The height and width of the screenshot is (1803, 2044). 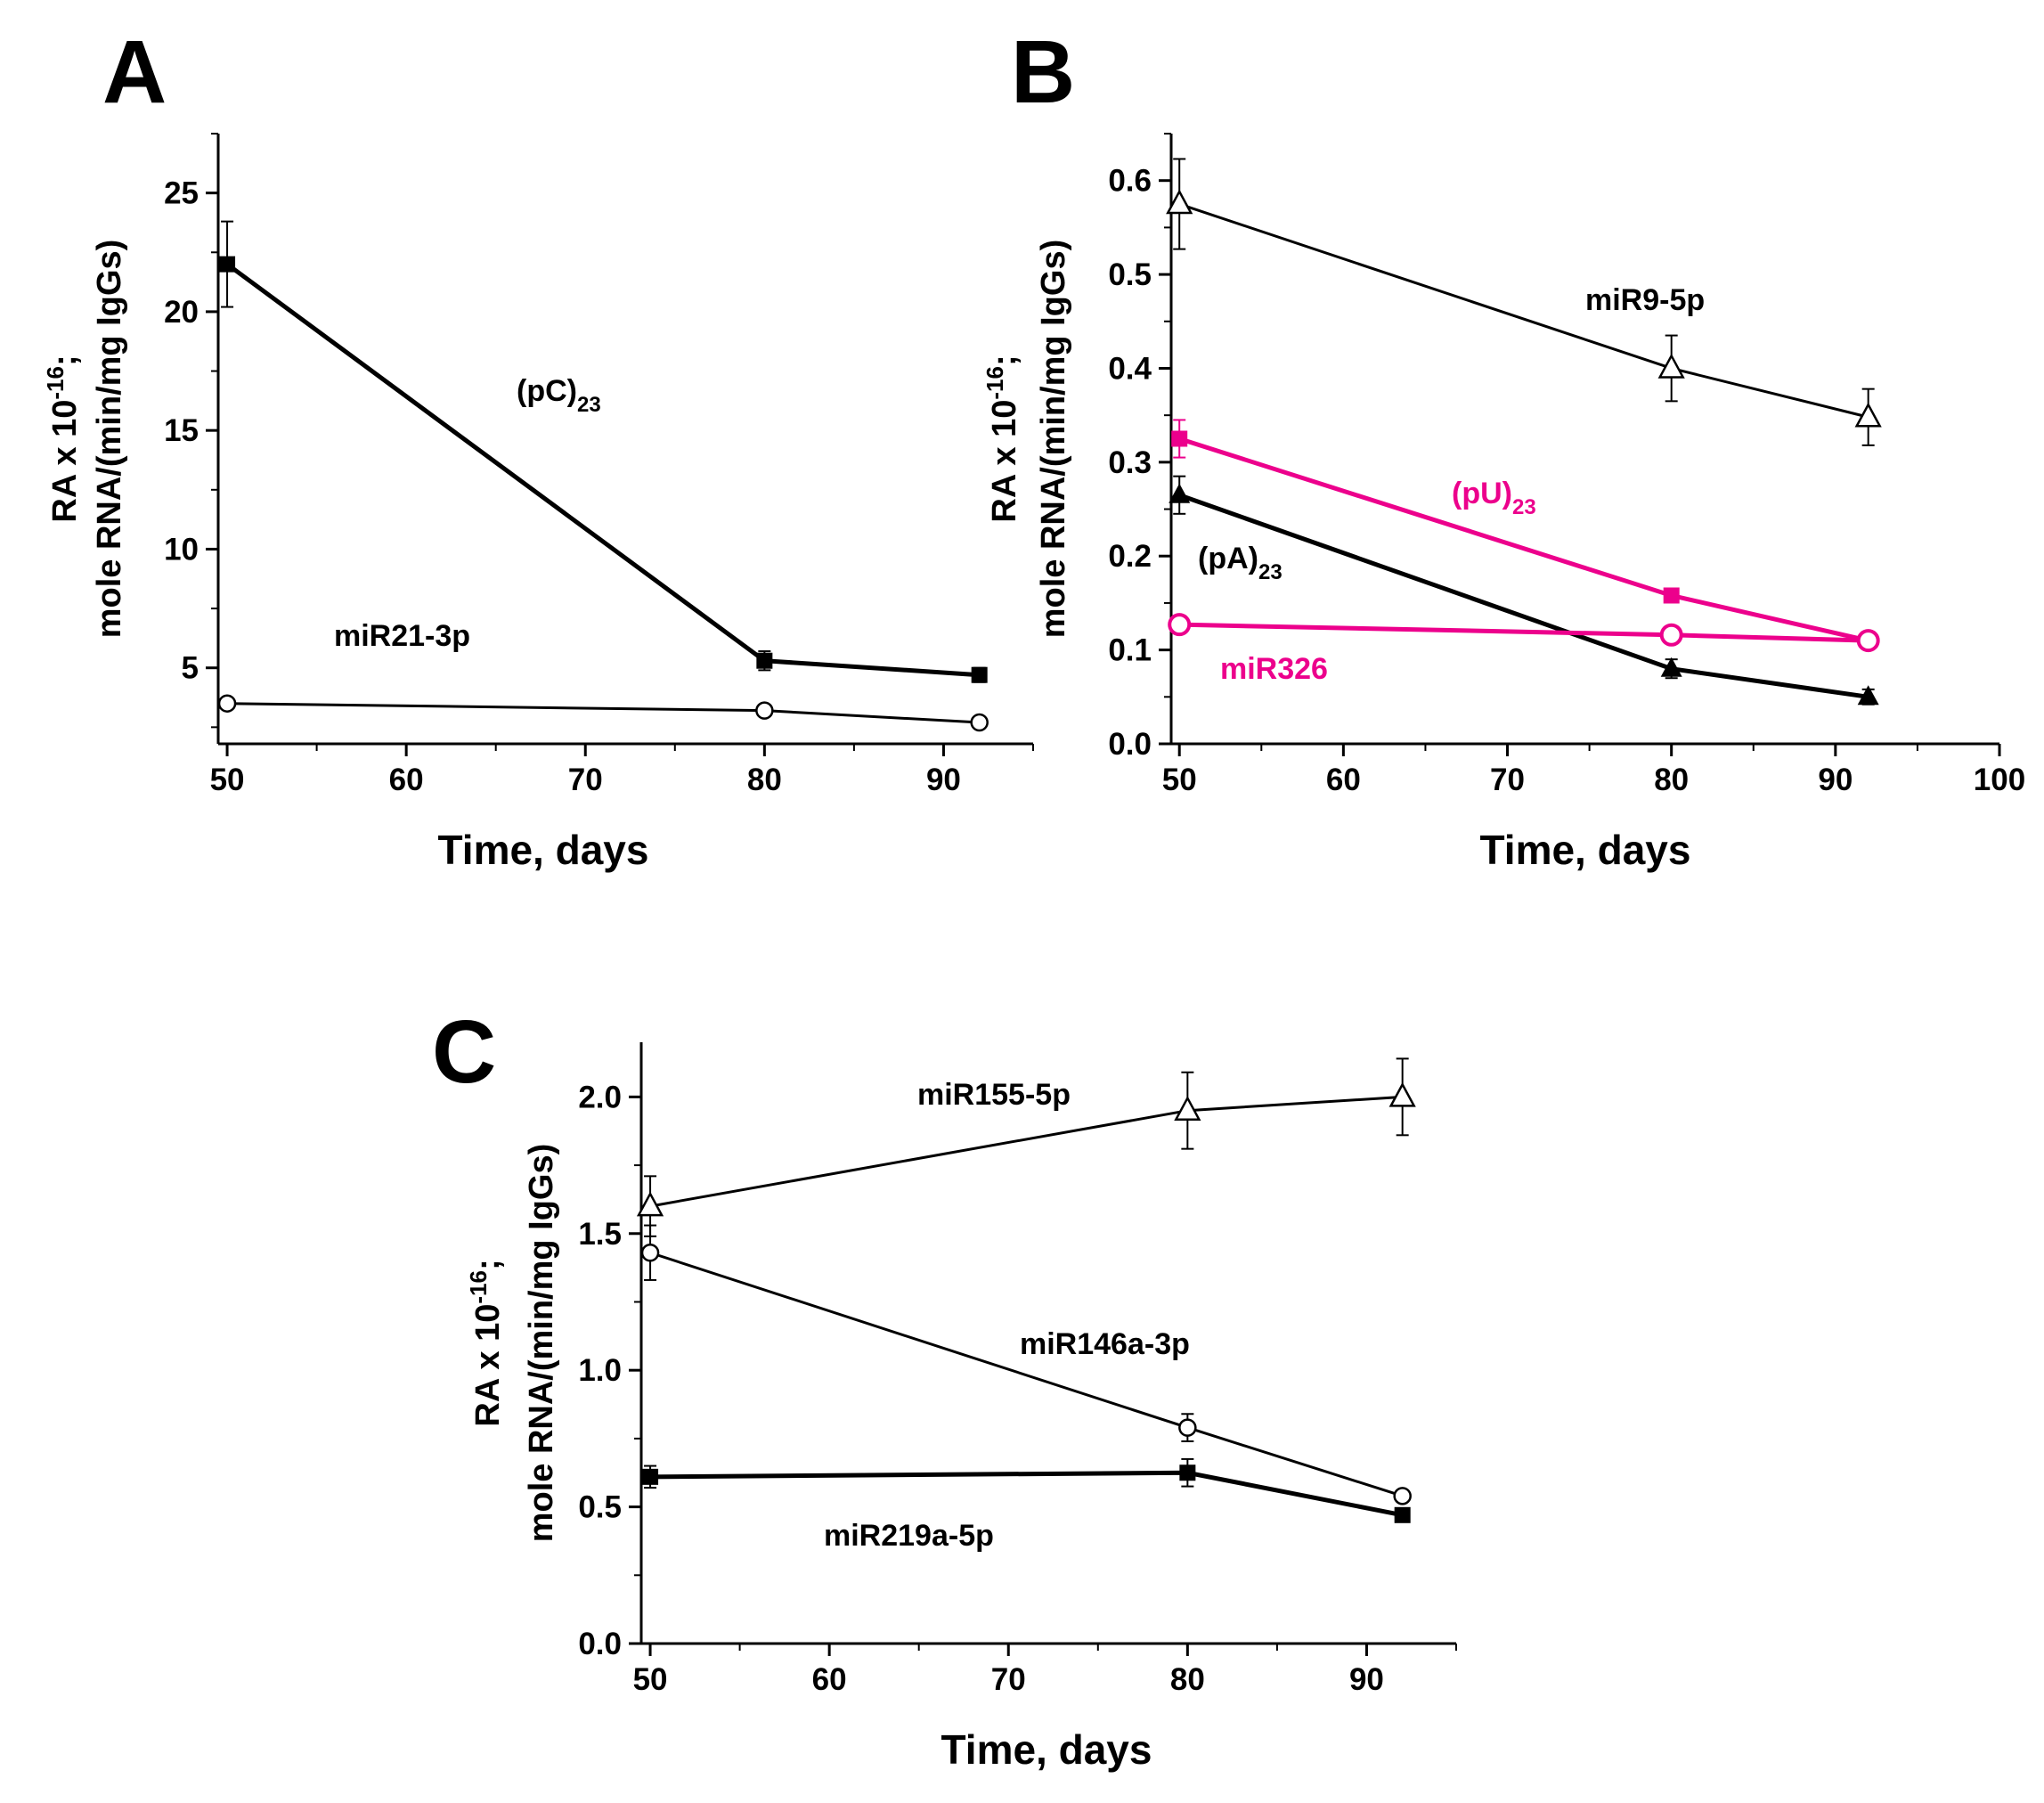 What do you see at coordinates (1241, 563) in the screenshot?
I see `series-label-pa23: (pA)23` at bounding box center [1241, 563].